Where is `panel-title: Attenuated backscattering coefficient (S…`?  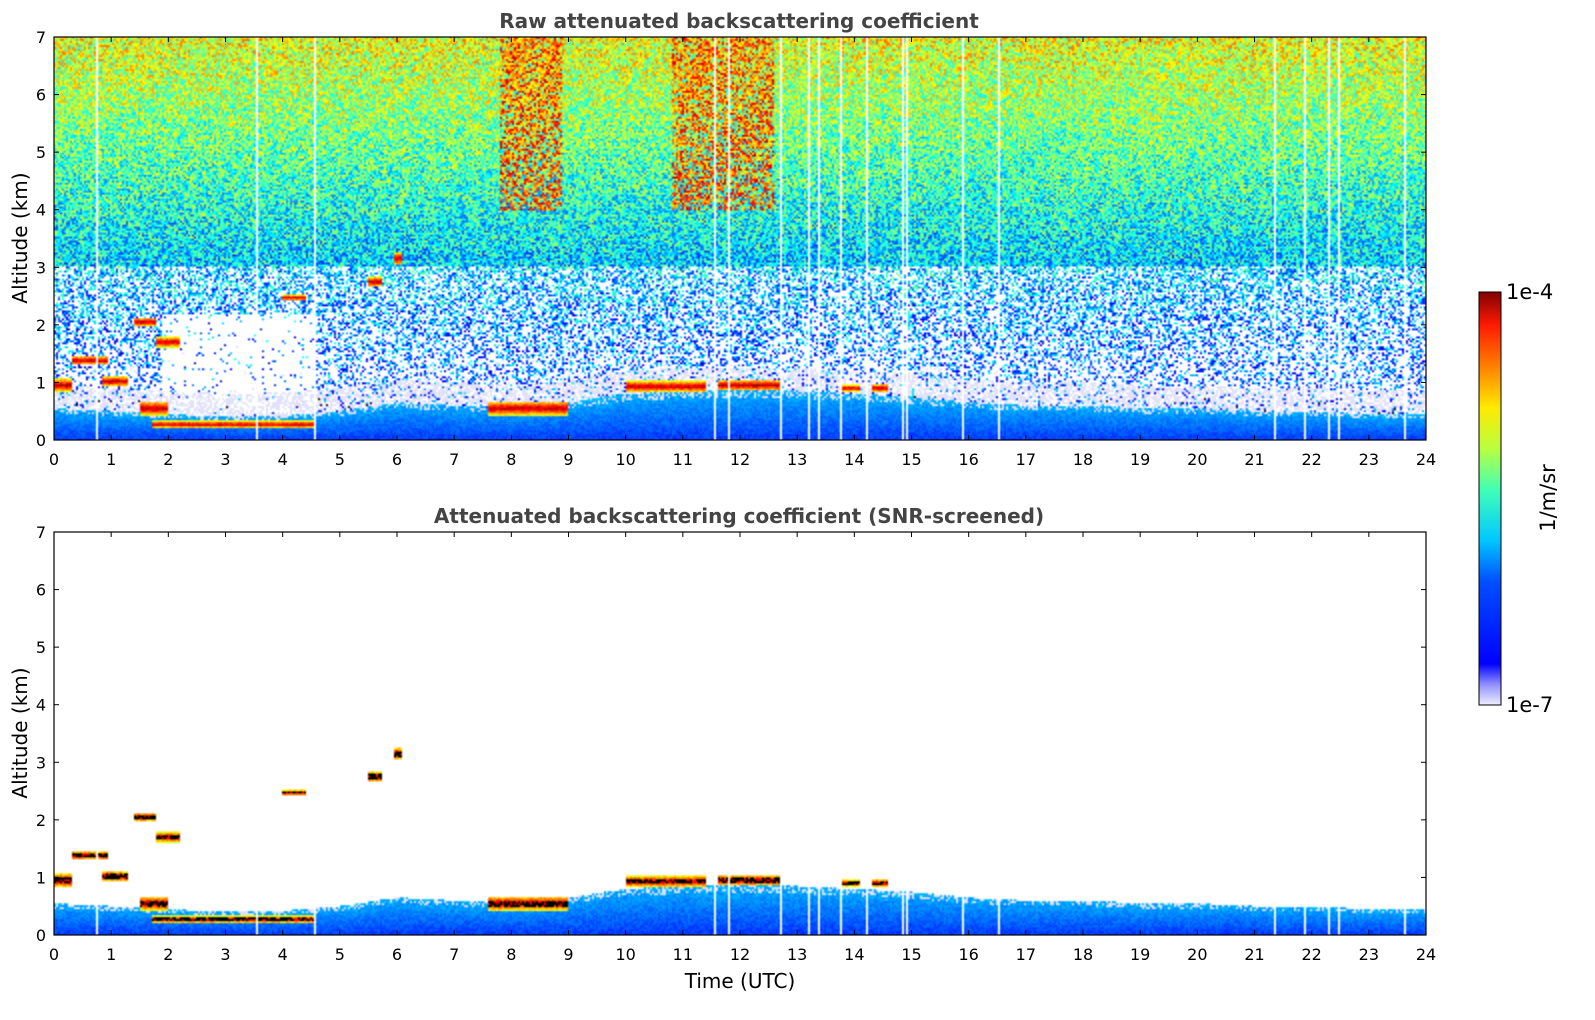
panel-title: Attenuated backscattering coefficient (S… is located at coordinates (739, 516).